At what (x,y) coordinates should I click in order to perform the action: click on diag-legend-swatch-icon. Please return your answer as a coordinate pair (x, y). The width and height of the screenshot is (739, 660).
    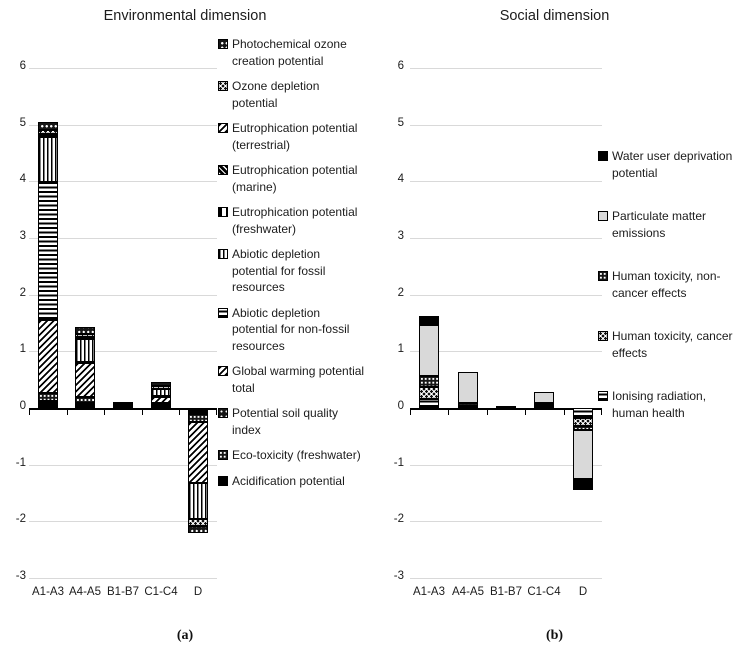
    Looking at the image, I should click on (223, 371).